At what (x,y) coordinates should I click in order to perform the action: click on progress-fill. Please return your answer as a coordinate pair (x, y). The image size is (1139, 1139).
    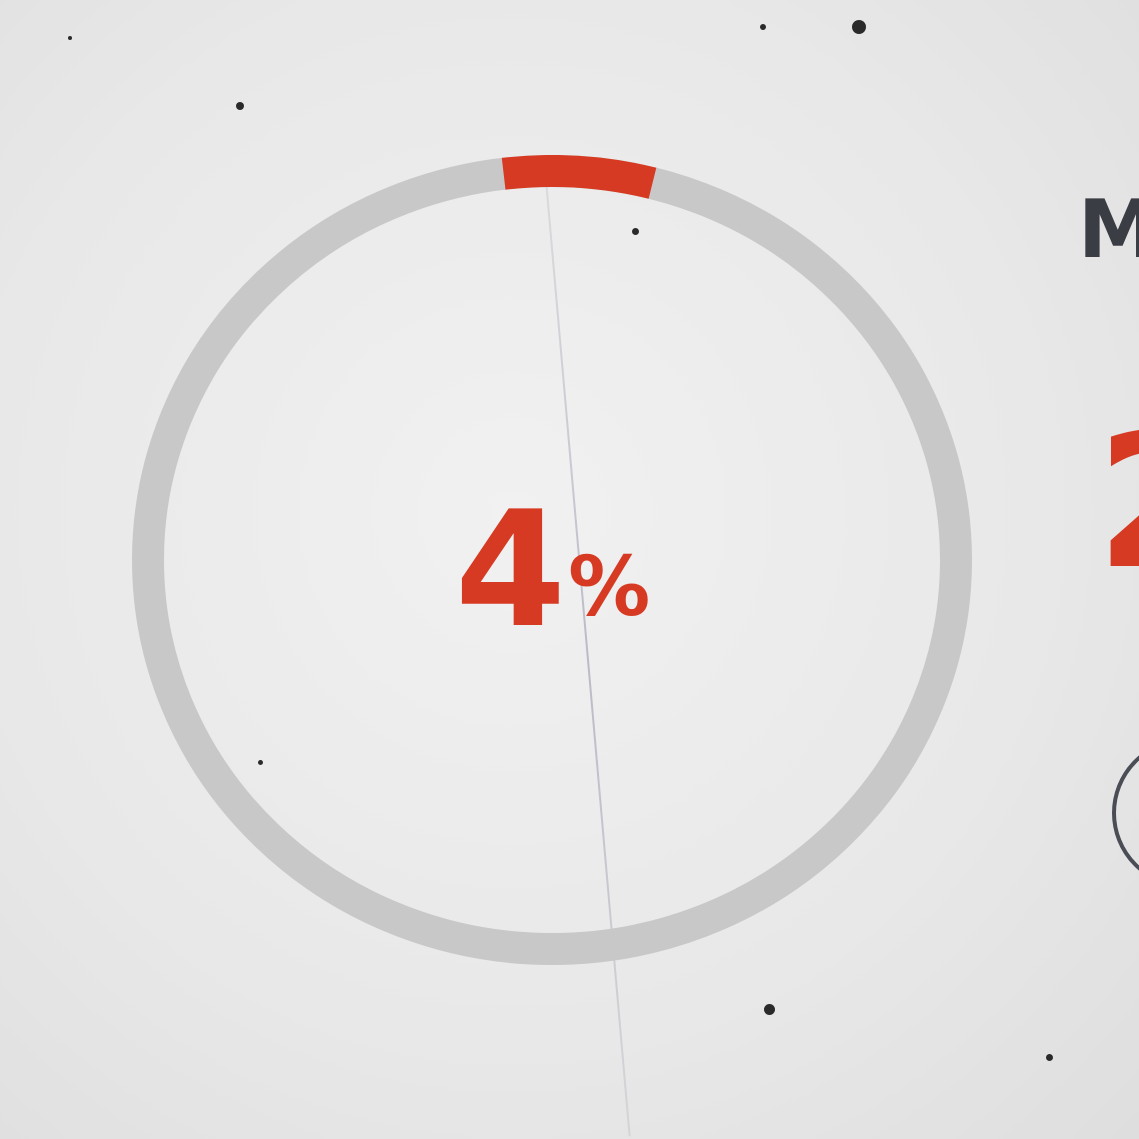
    Looking at the image, I should click on (579, 177).